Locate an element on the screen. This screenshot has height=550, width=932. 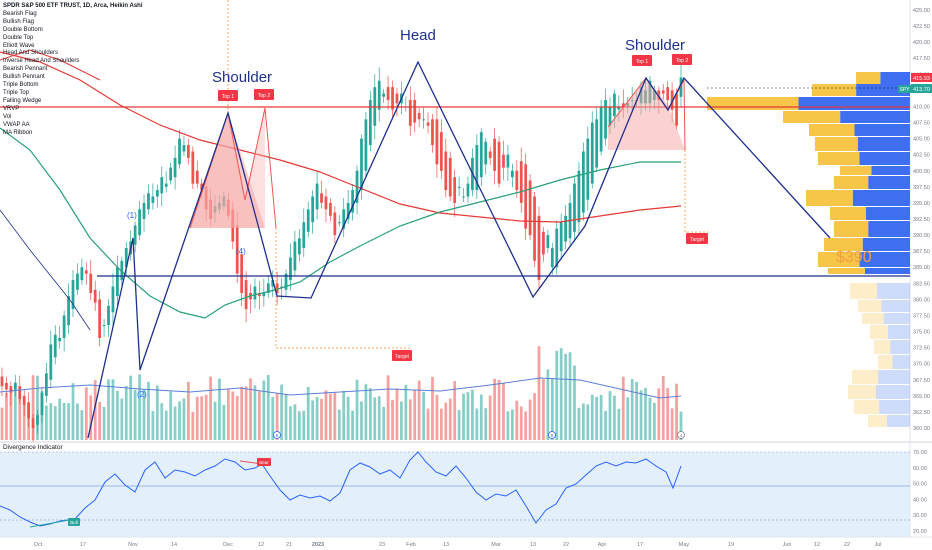
indicator-item: Double Bottom is located at coordinates (23, 29).